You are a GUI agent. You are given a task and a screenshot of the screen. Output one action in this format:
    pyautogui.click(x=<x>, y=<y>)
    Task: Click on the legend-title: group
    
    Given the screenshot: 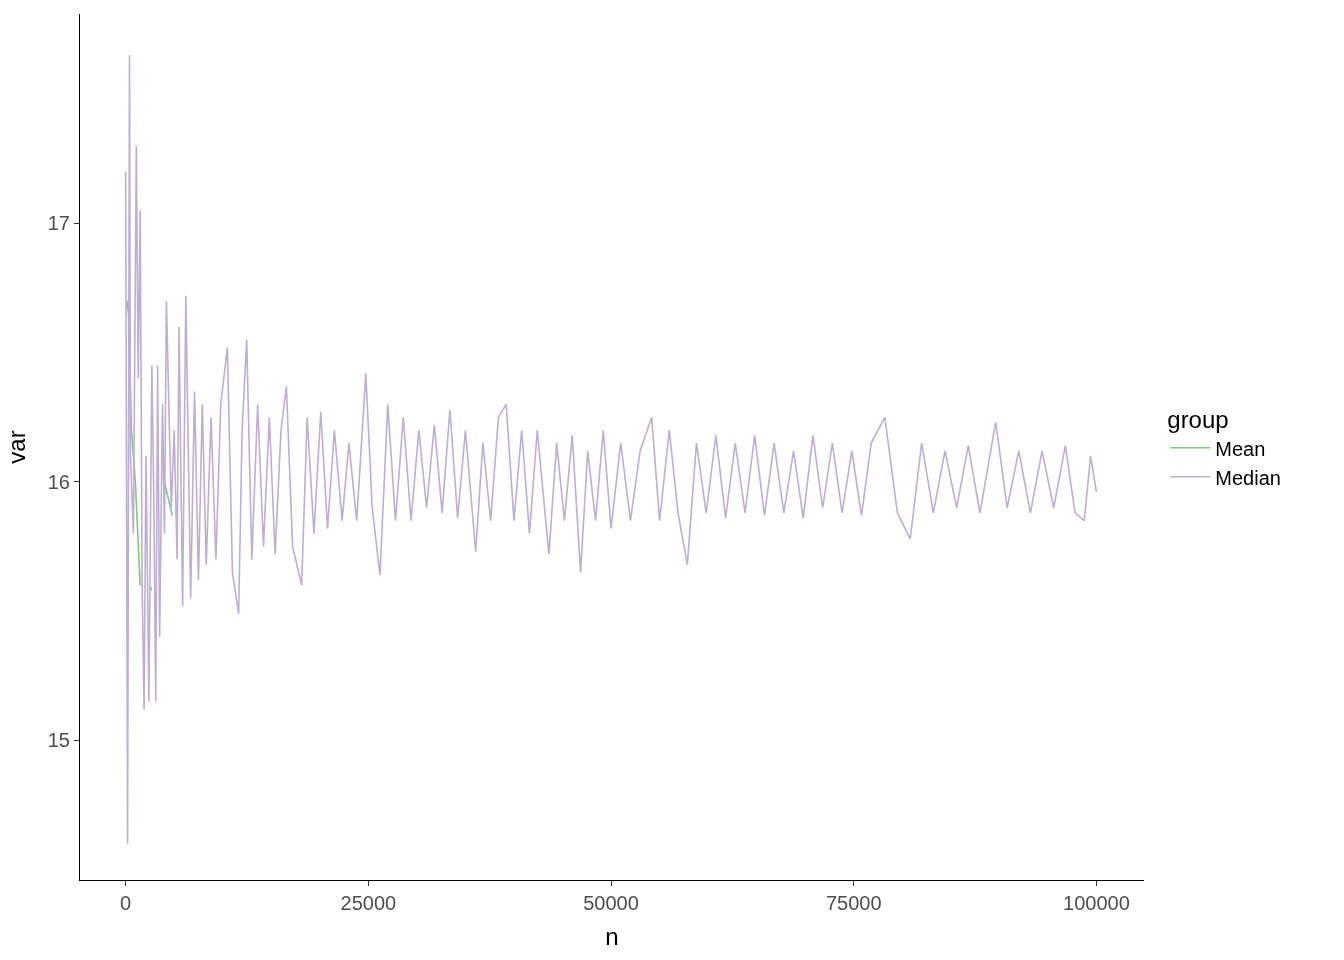 What is the action you would take?
    pyautogui.click(x=1198, y=420)
    